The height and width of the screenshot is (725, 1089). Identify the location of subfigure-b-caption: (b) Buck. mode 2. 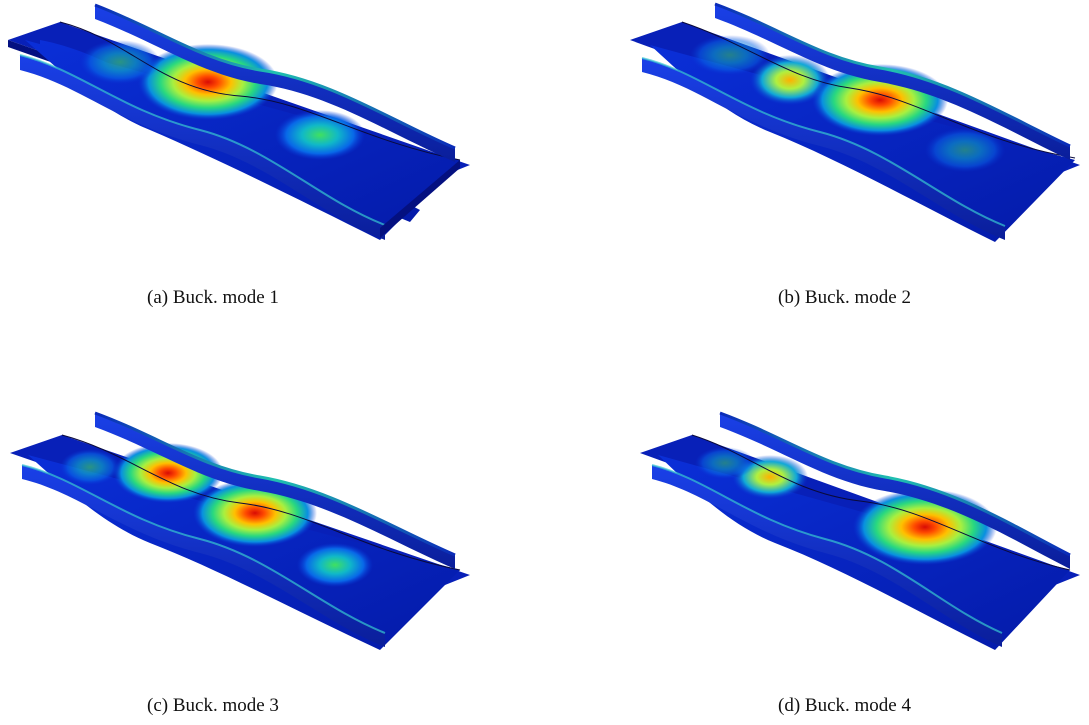
(844, 297).